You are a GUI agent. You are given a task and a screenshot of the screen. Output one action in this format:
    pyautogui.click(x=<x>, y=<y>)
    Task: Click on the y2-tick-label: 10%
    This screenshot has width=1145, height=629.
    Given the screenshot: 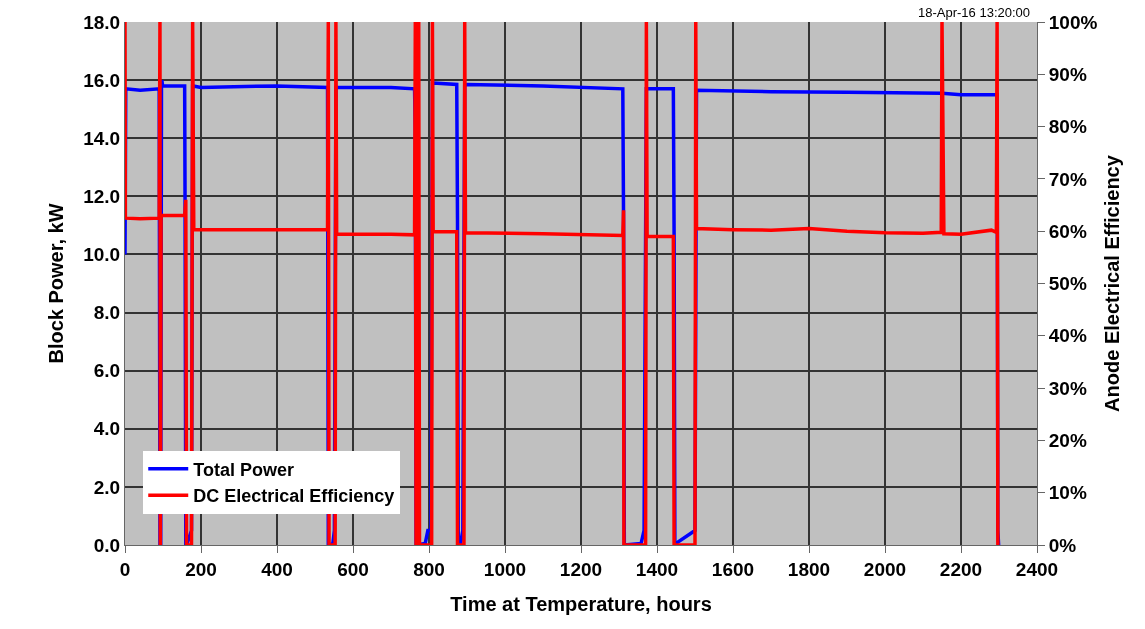 What is the action you would take?
    pyautogui.click(x=1067, y=493)
    